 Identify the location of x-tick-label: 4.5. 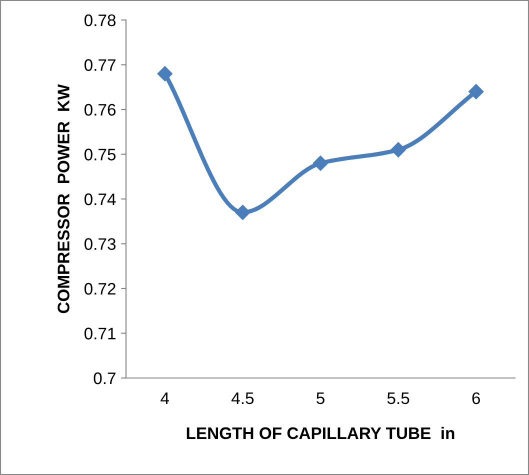
(243, 398).